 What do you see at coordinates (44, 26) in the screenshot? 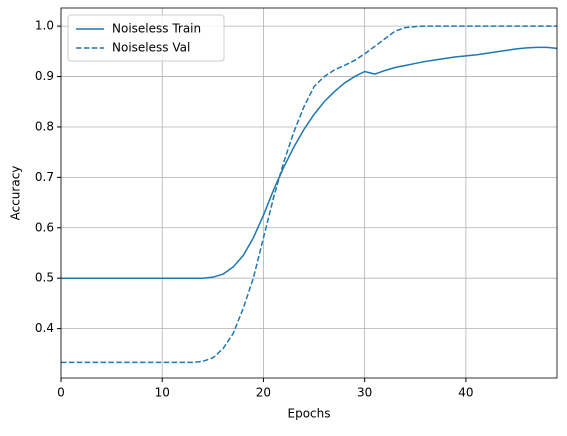
I see `y-tick-label: 1.0` at bounding box center [44, 26].